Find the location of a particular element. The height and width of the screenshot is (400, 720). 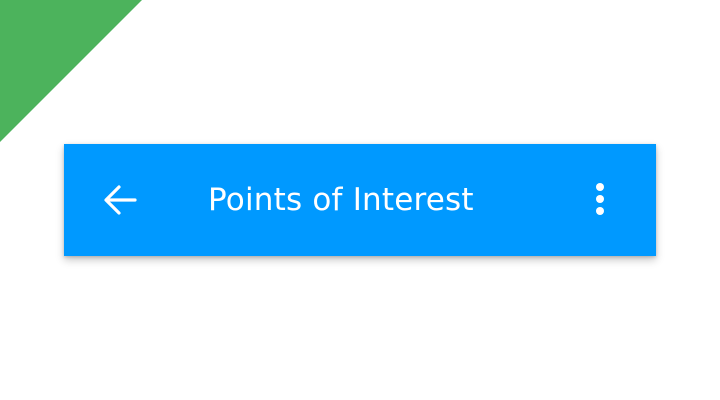

arrow-back-icon is located at coordinates (120, 200).